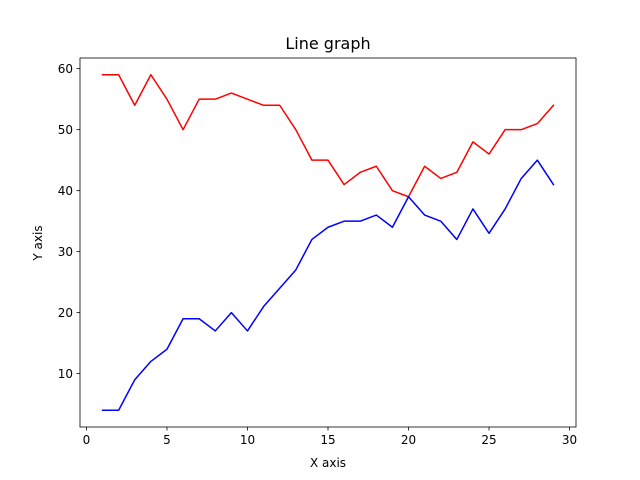  What do you see at coordinates (65, 252) in the screenshot?
I see `y-tick-label: 30` at bounding box center [65, 252].